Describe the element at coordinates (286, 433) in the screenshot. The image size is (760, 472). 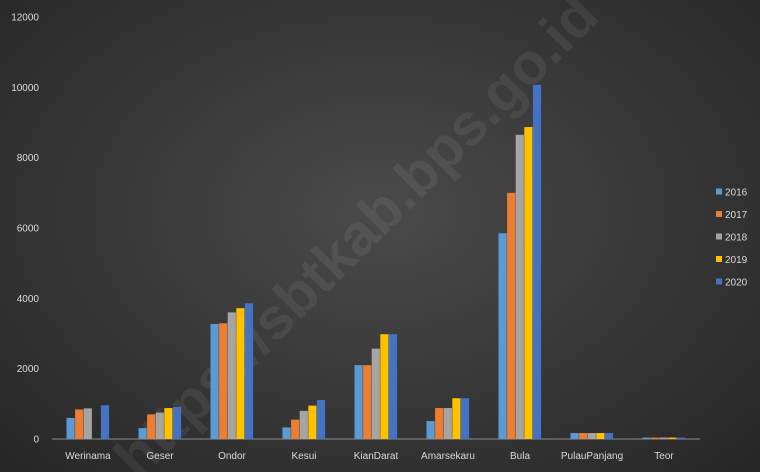
I see `bar-2016-Kesui` at that location.